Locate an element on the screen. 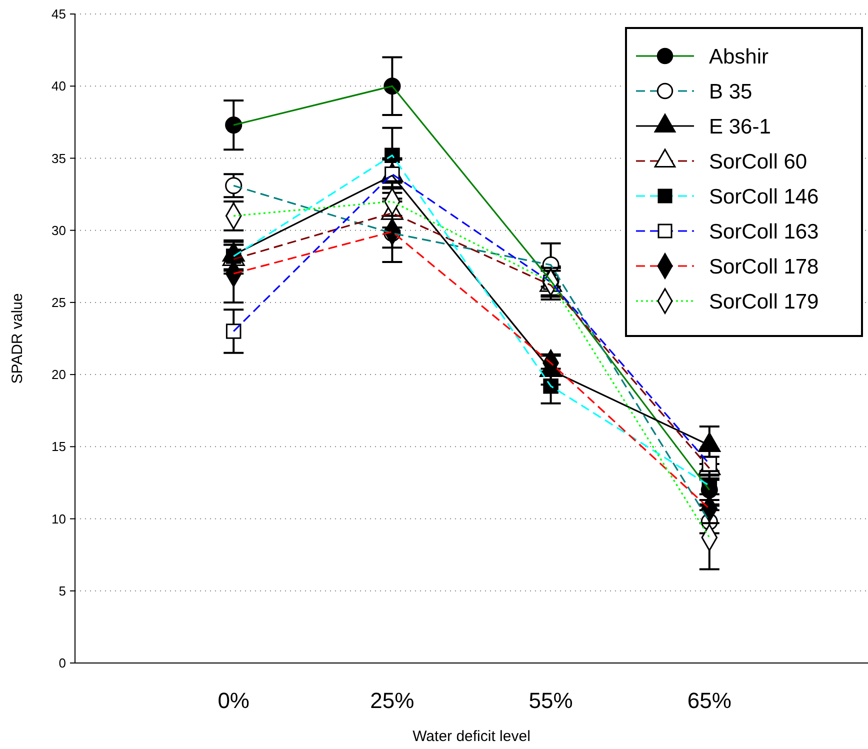 This screenshot has width=868, height=749. y-axis-title: SPADR value is located at coordinates (17, 338).